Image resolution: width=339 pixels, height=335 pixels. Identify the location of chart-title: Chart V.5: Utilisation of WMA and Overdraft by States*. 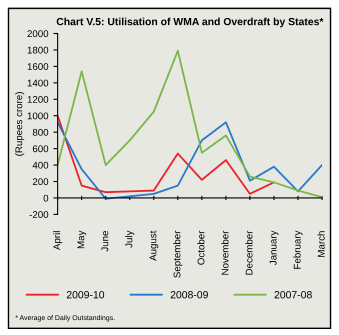
(190, 23).